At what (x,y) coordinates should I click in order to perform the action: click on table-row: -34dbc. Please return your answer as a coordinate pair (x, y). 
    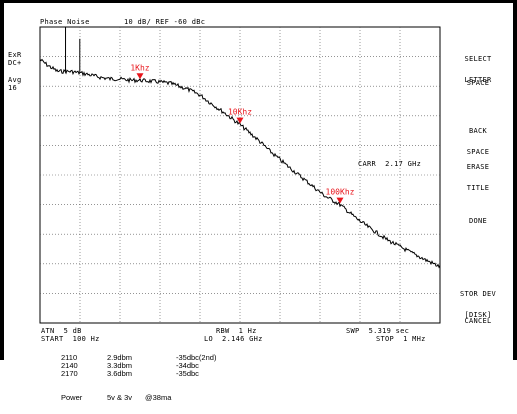
    Looking at the image, I should click on (187, 366).